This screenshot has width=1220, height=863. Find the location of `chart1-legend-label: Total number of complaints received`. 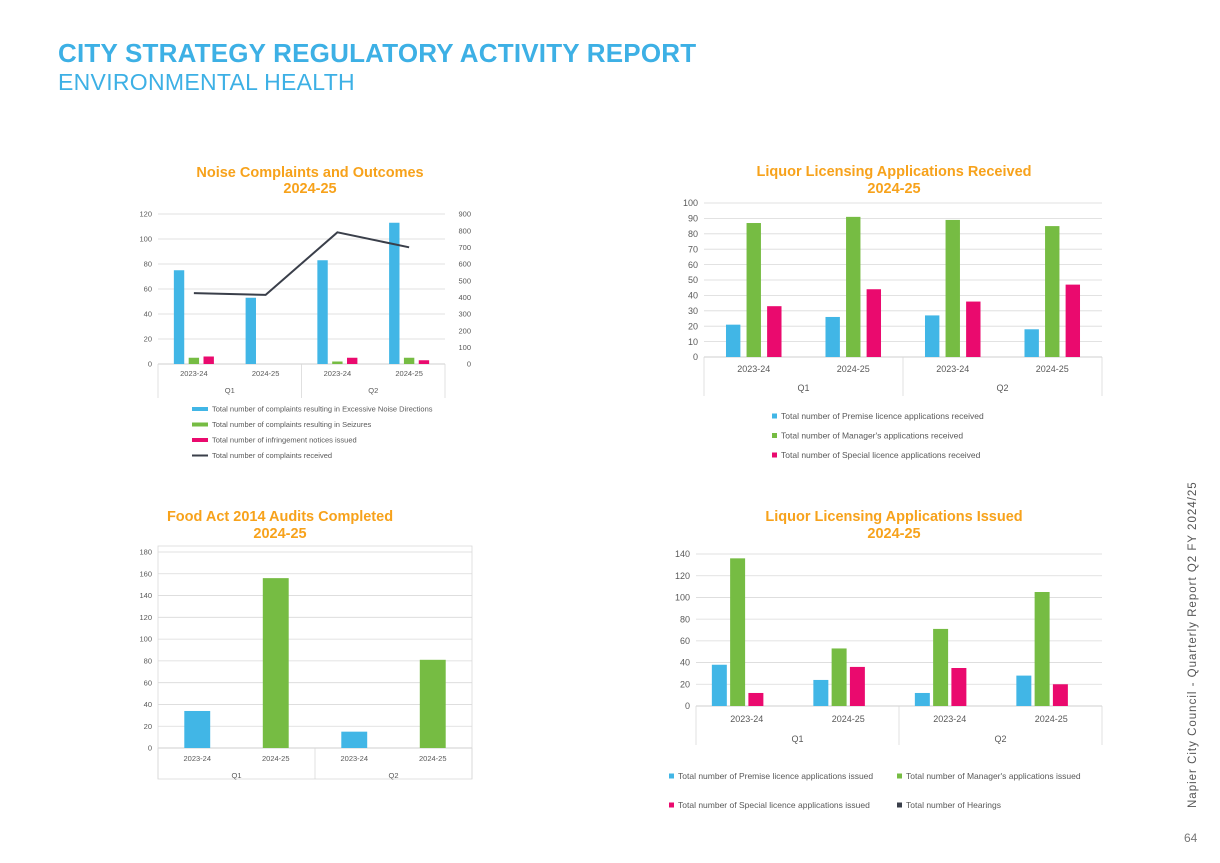

chart1-legend-label: Total number of complaints received is located at coordinates (272, 455).